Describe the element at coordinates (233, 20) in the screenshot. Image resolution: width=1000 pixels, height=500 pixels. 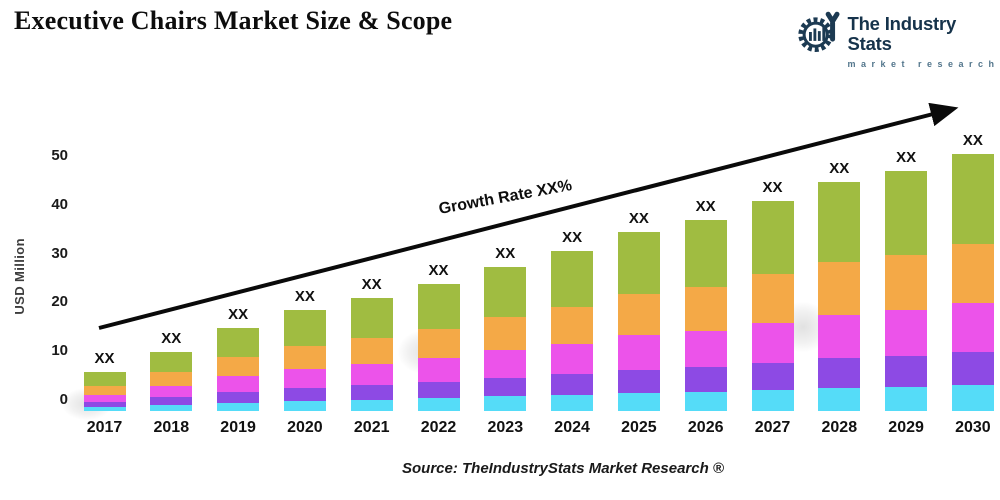
I see `page-title: Executive Chairs Market Size & Scope` at that location.